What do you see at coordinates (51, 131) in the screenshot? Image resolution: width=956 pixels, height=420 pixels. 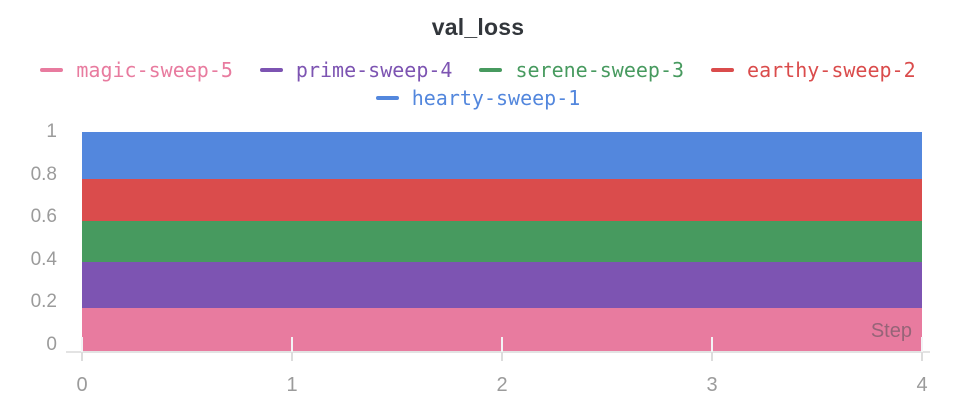 I see `y-tick-label: 1` at bounding box center [51, 131].